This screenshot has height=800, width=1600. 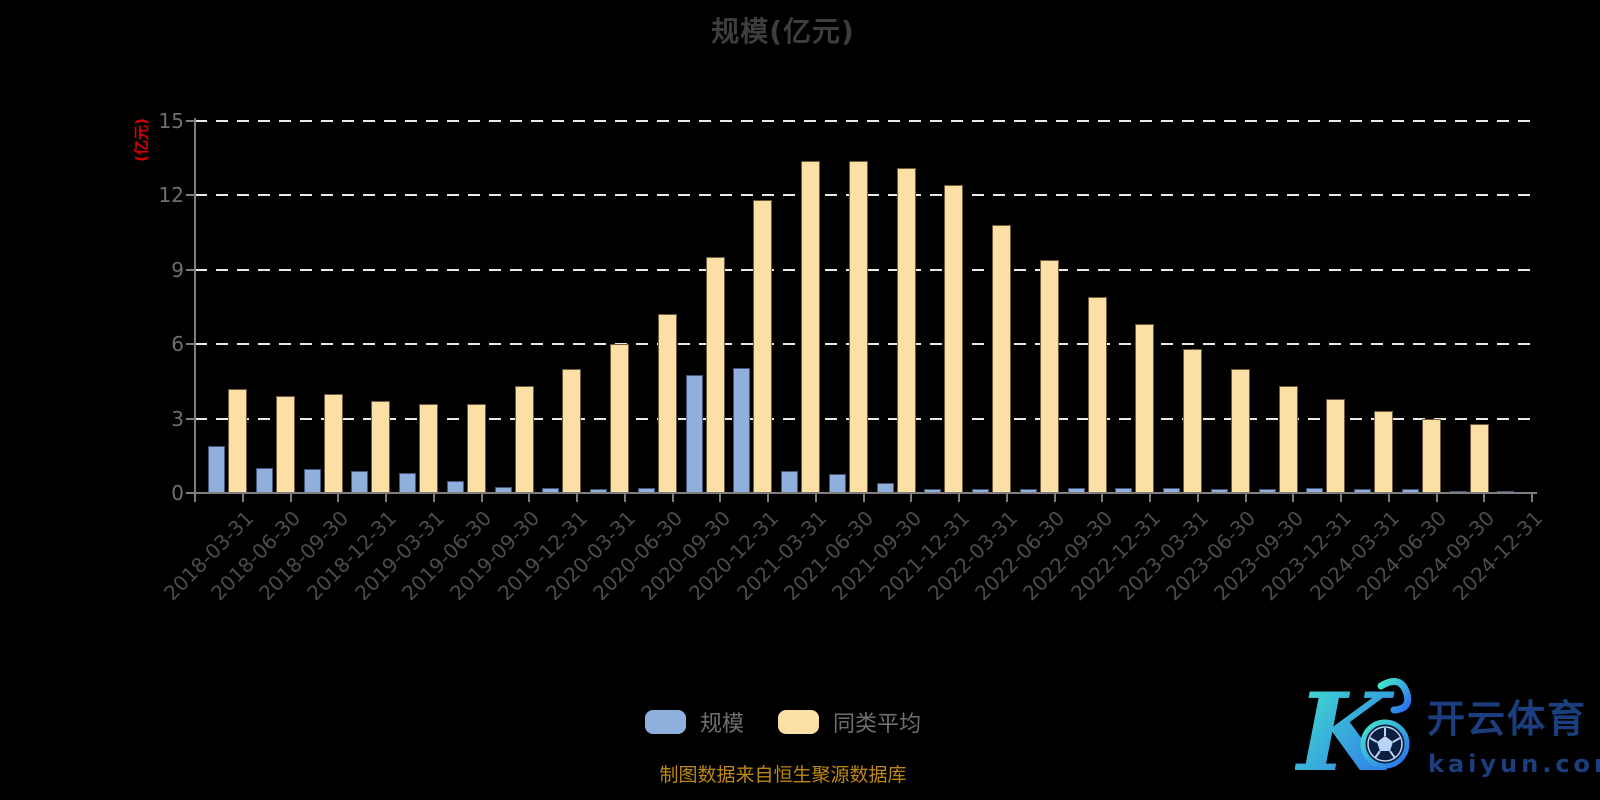 I want to click on y-axis-line, so click(x=195, y=306).